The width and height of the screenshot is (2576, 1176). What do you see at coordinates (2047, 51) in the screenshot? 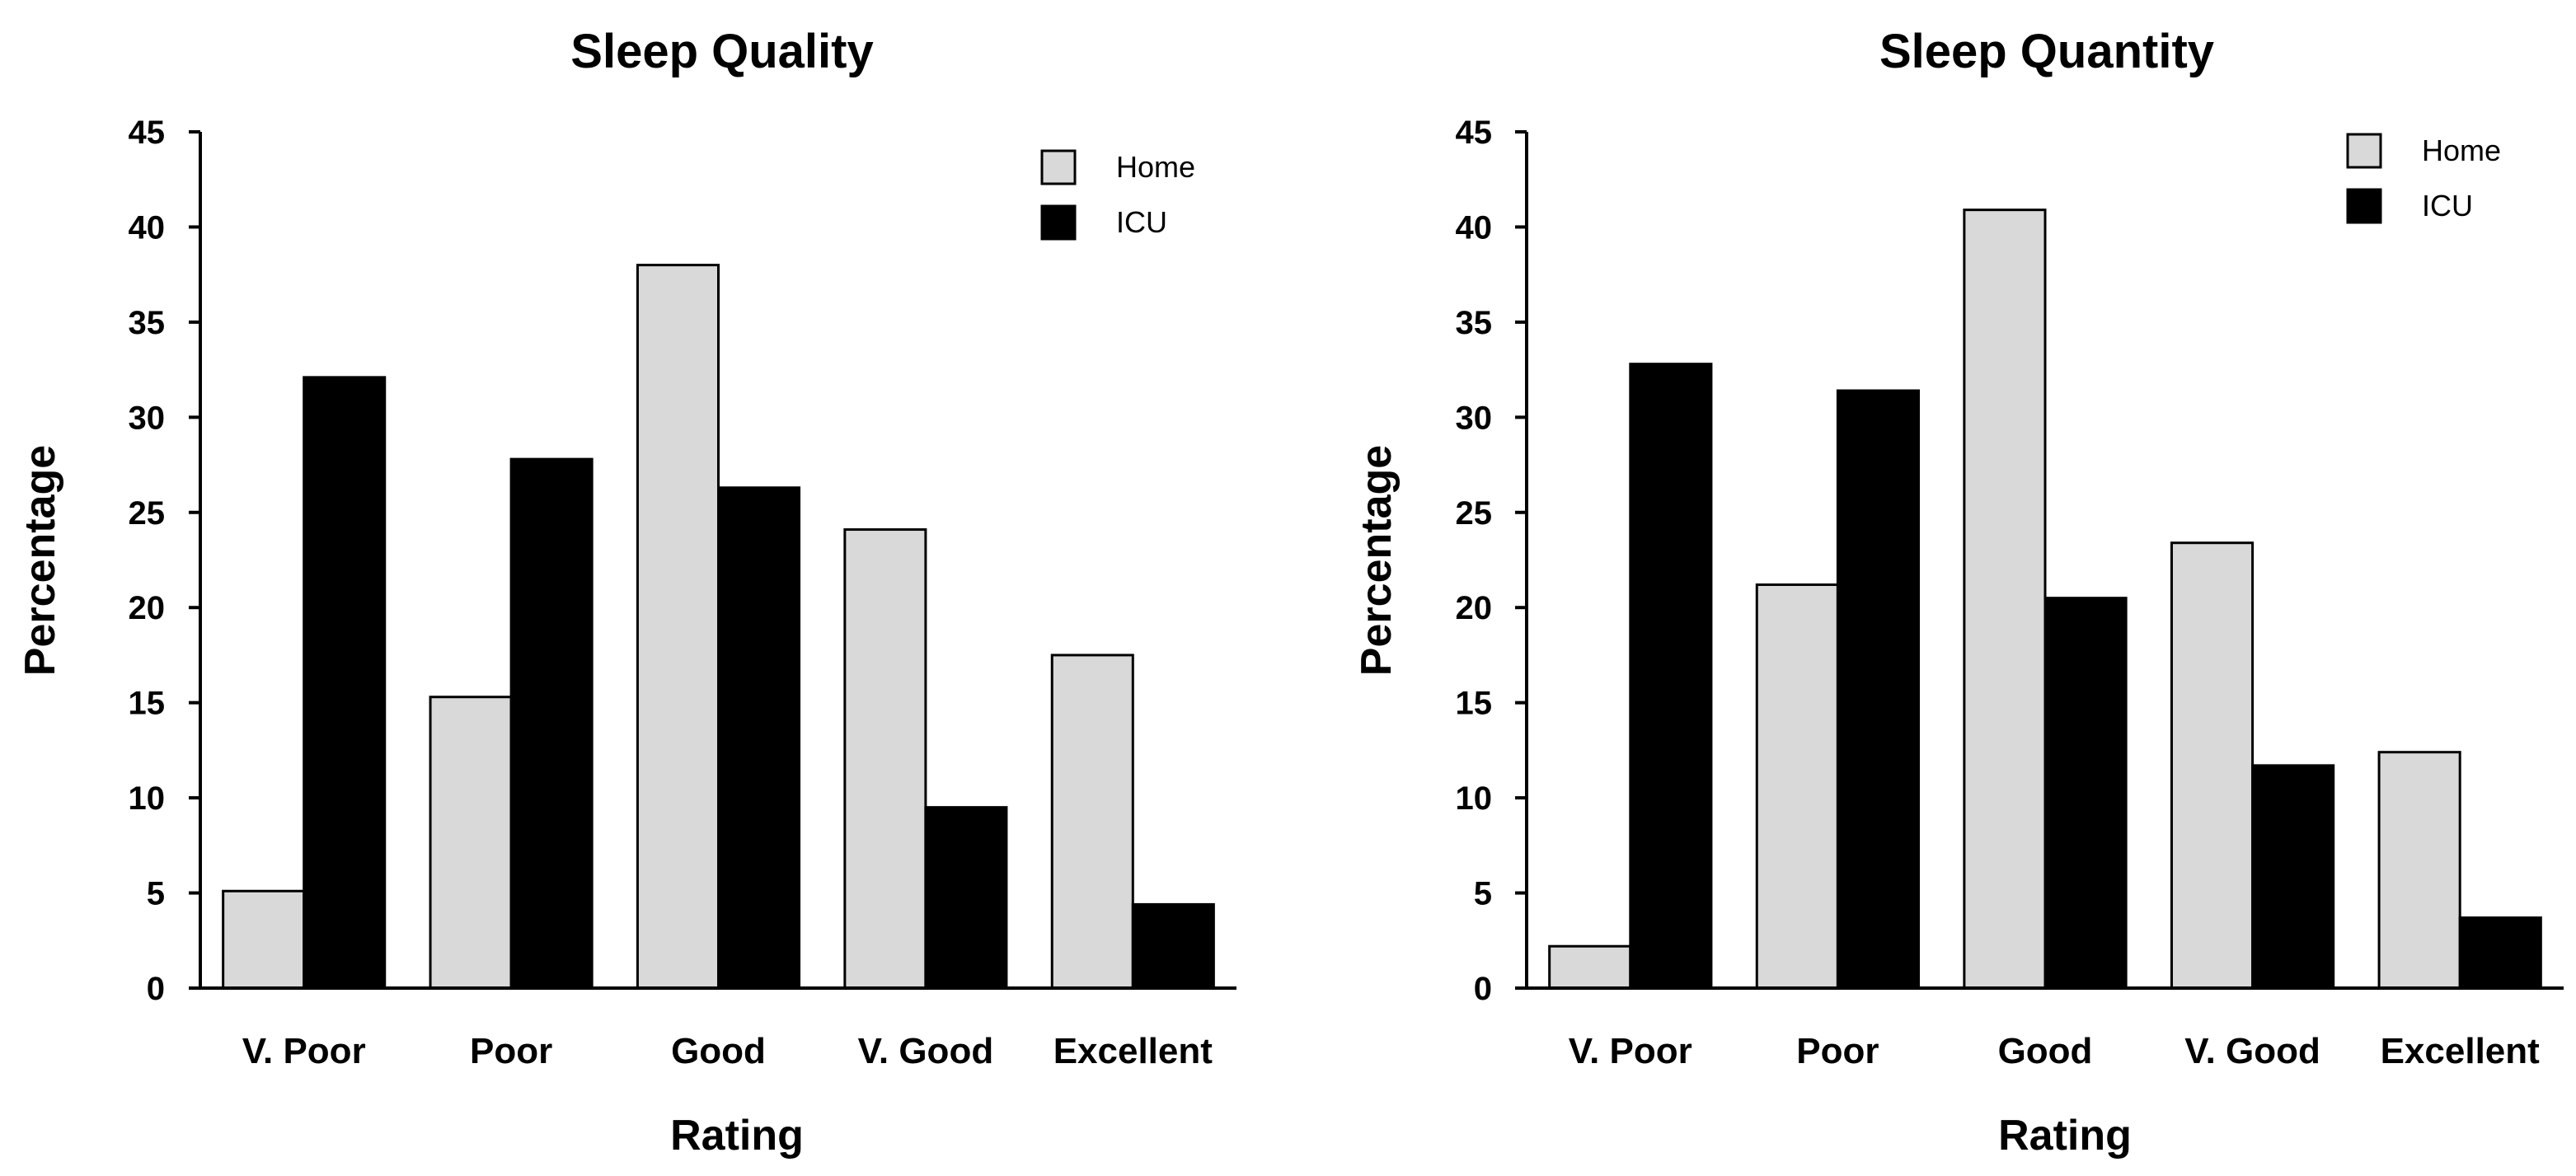
I see `chart-title: Sleep Quantity` at bounding box center [2047, 51].